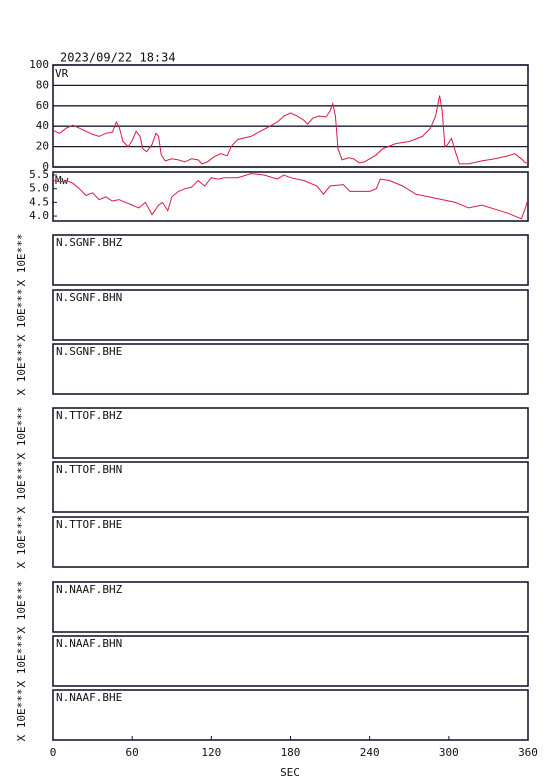  Describe the element at coordinates (45, 166) in the screenshot. I see `y-tick-label: 0` at that location.